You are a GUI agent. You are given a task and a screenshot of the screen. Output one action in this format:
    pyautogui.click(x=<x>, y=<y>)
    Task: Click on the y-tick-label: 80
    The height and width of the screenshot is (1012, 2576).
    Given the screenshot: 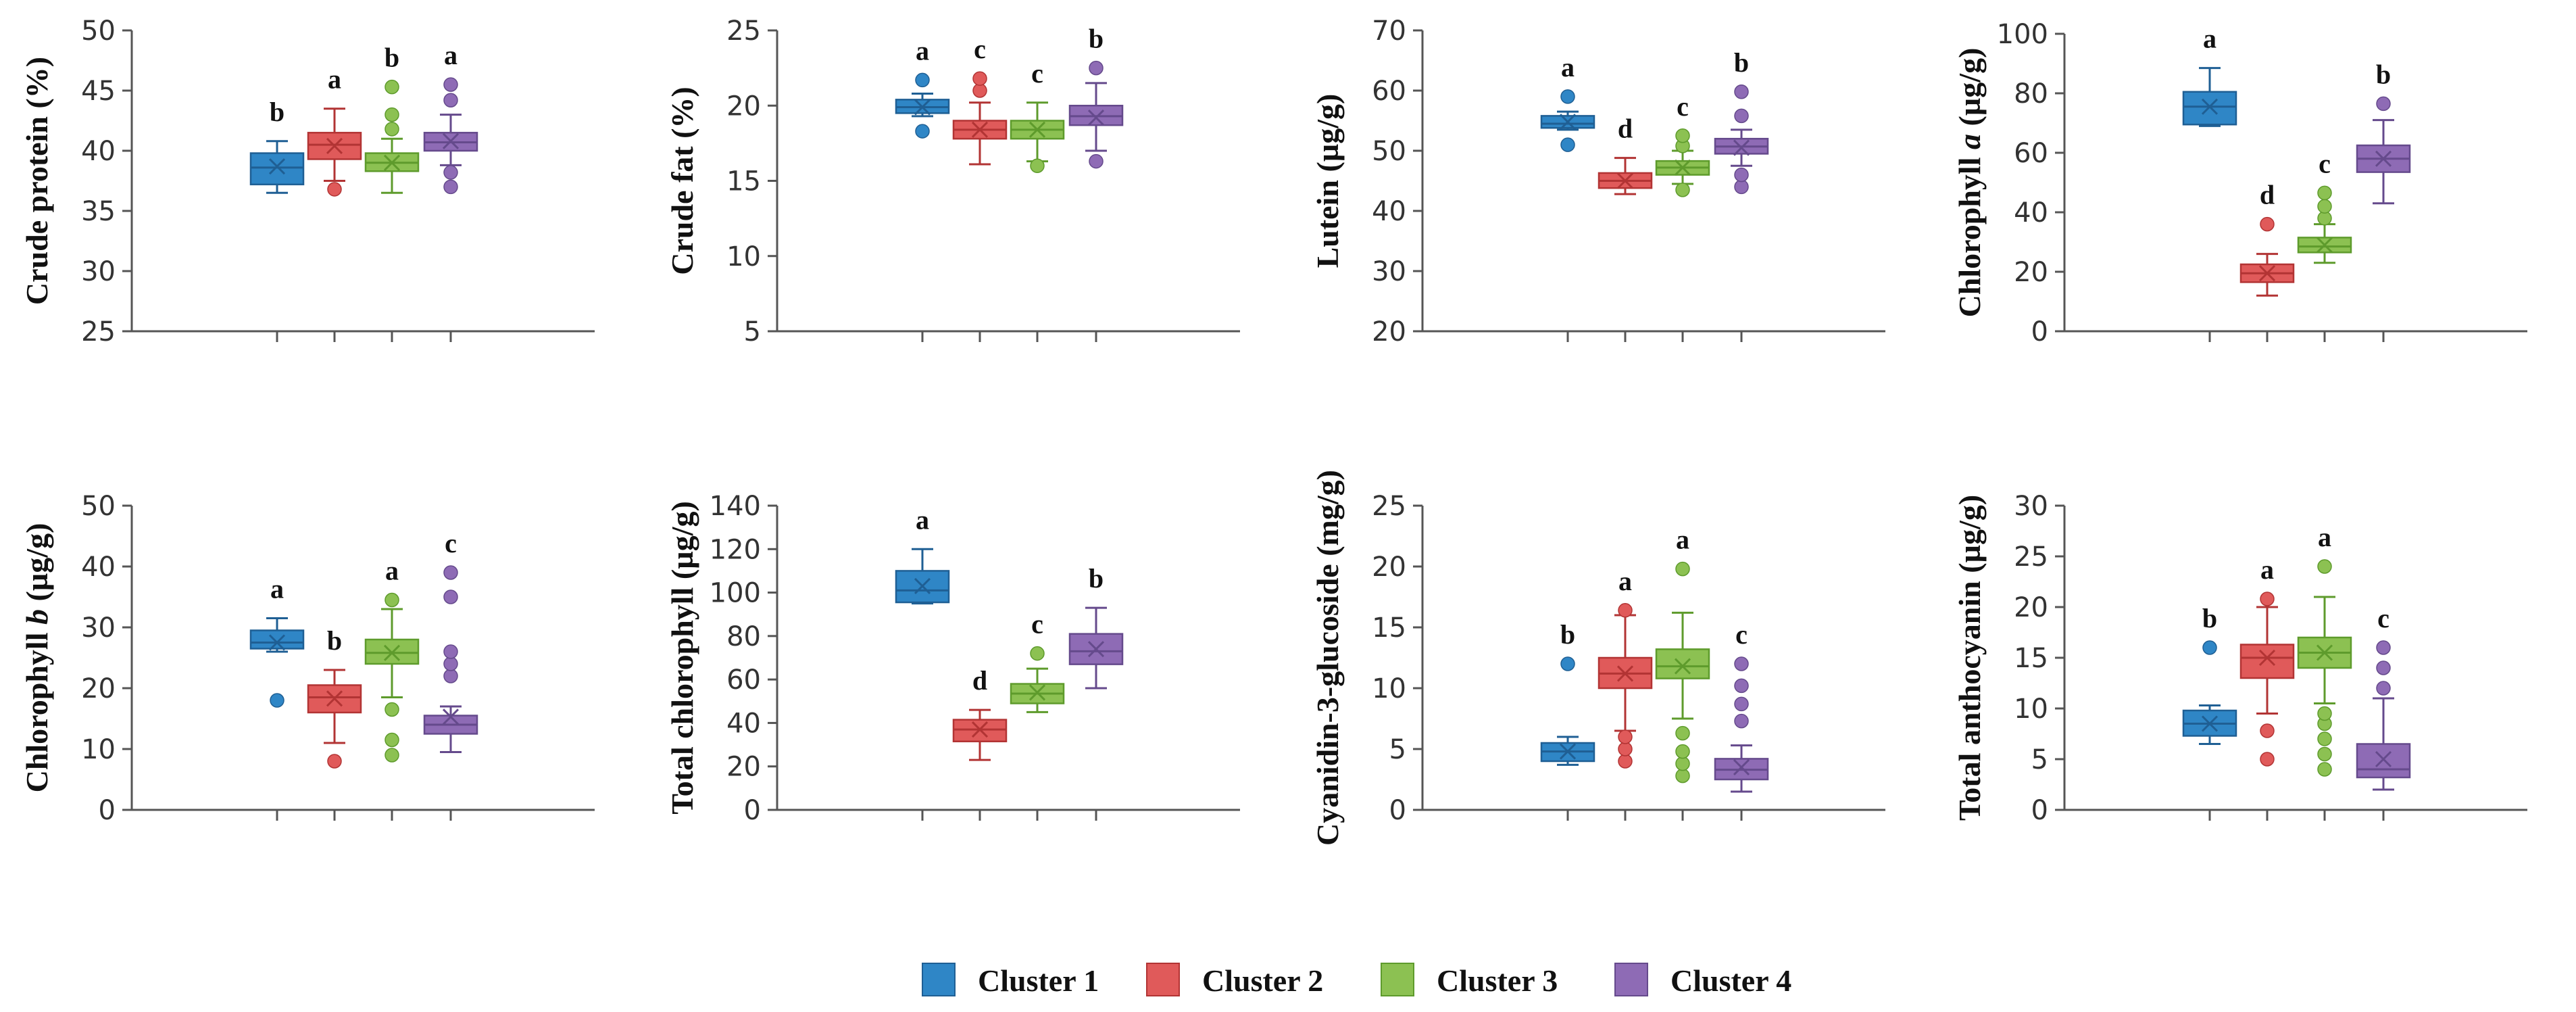 What is the action you would take?
    pyautogui.click(x=2031, y=94)
    